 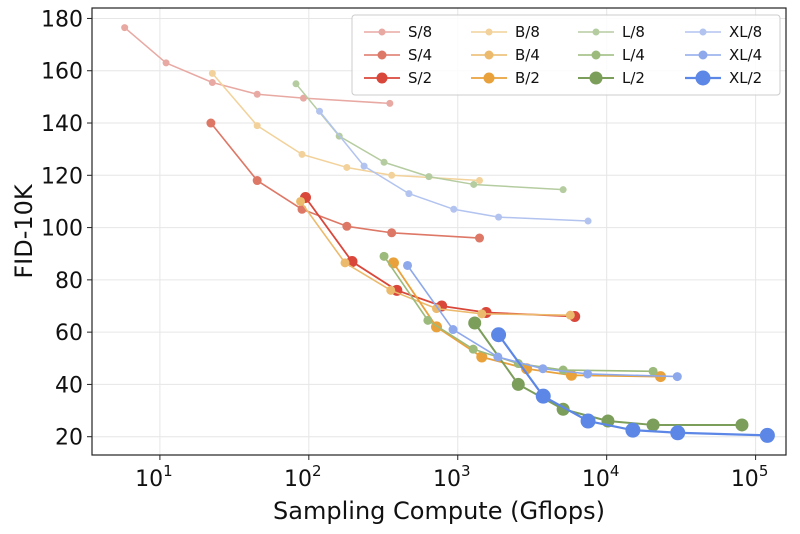 What do you see at coordinates (764, 471) in the screenshot?
I see `x-tick-exponent: 5` at bounding box center [764, 471].